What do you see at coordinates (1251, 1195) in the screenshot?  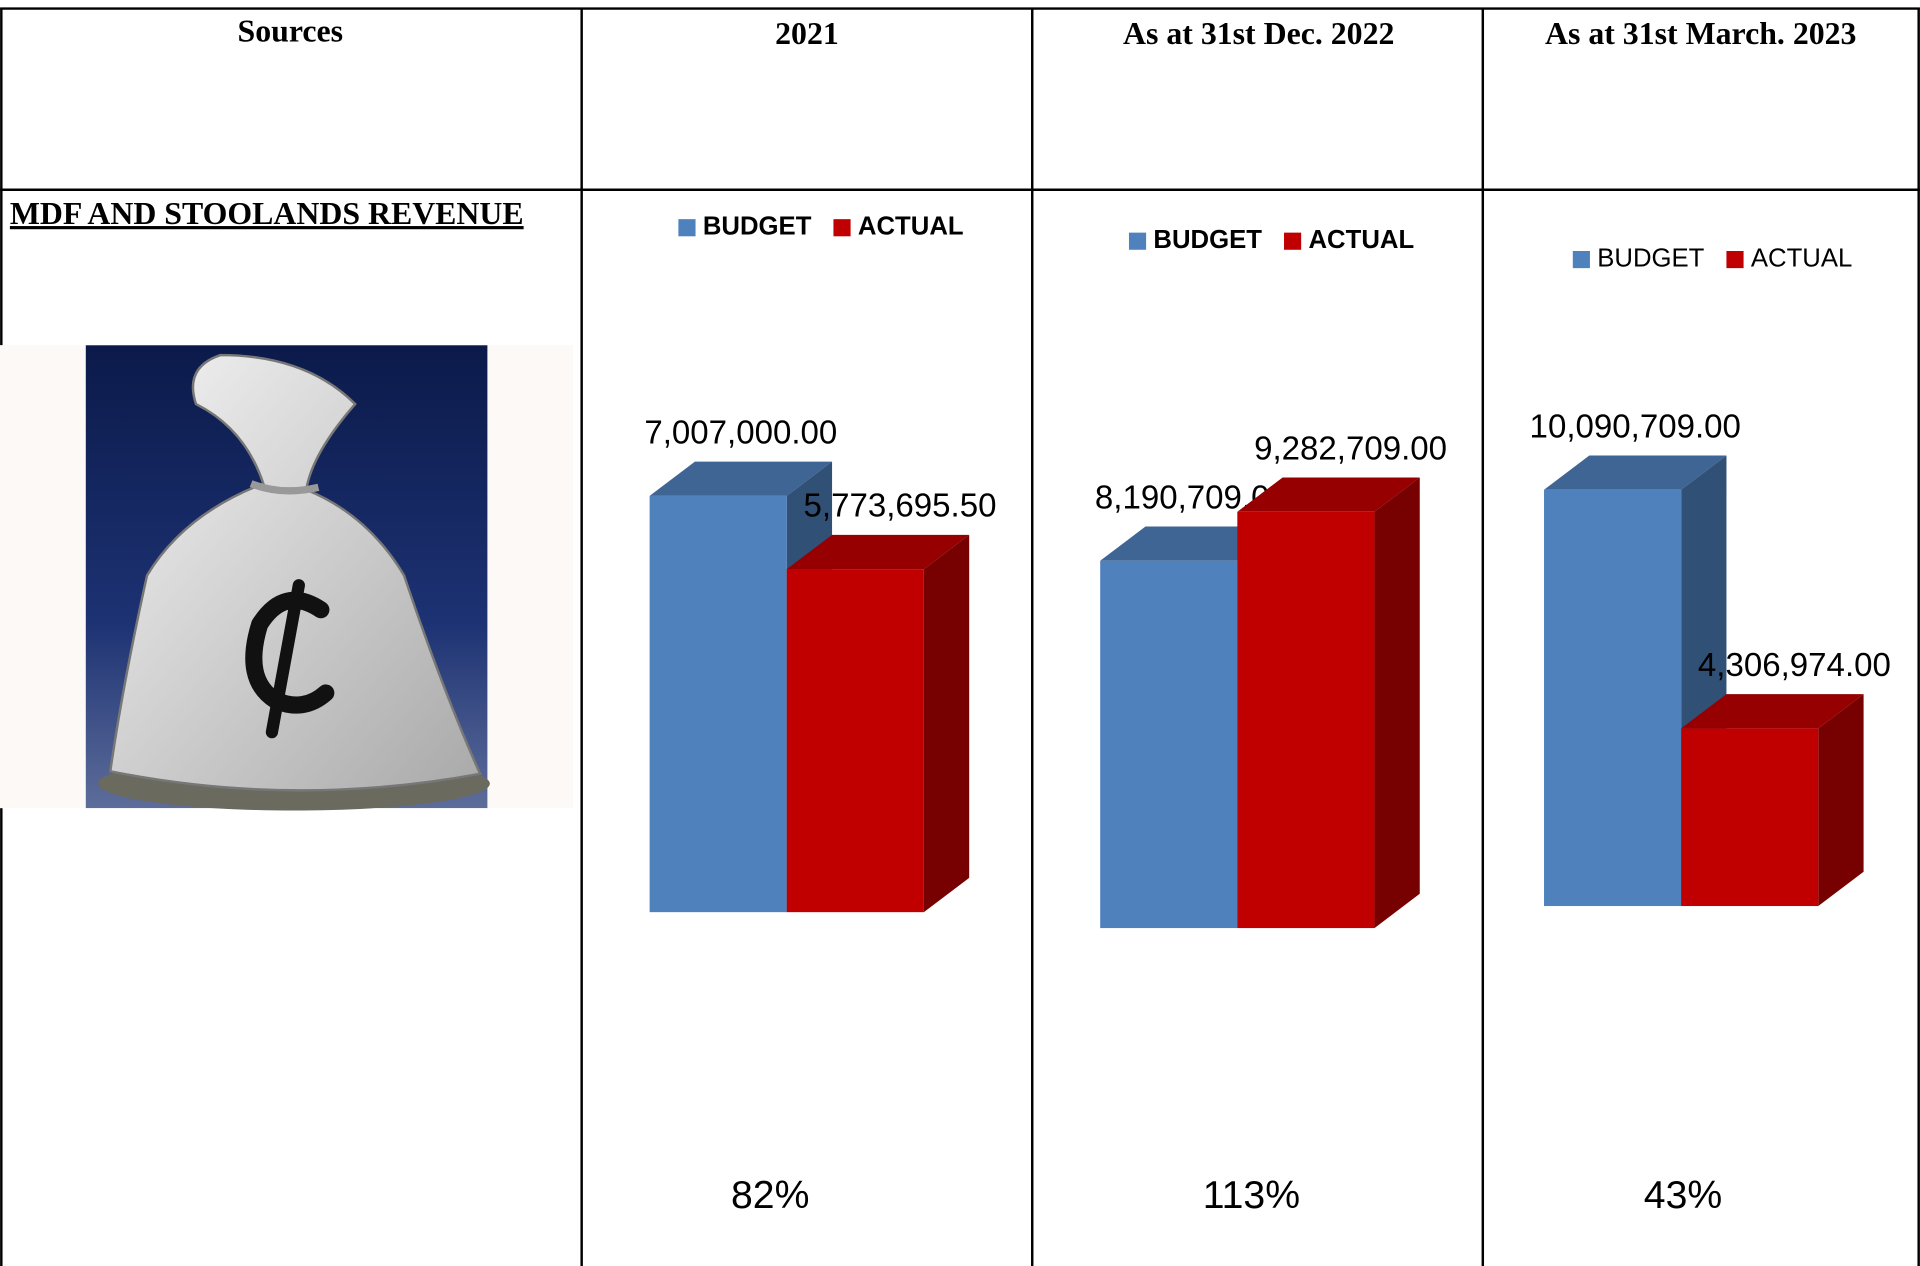 I see `percentage: 113%` at bounding box center [1251, 1195].